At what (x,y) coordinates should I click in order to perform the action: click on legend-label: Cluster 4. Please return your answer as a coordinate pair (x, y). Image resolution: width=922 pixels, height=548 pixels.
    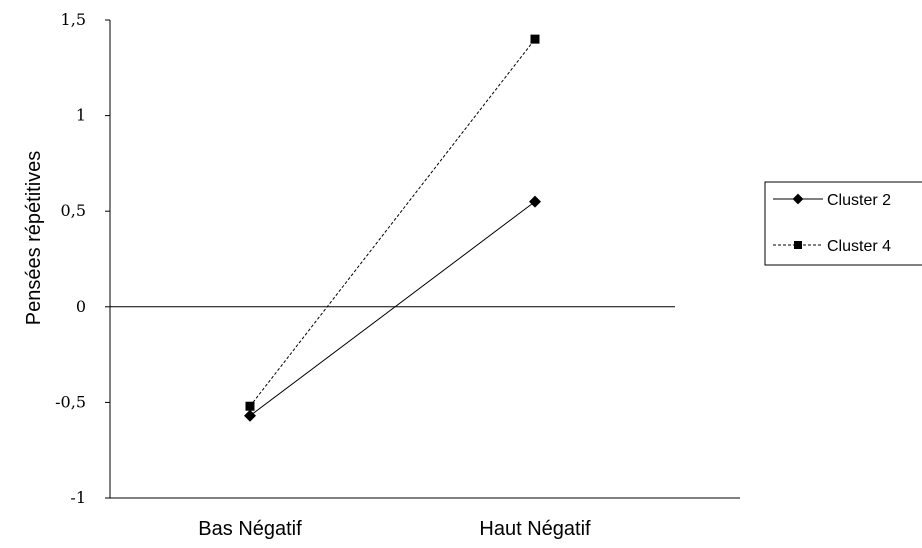
    Looking at the image, I should click on (859, 246).